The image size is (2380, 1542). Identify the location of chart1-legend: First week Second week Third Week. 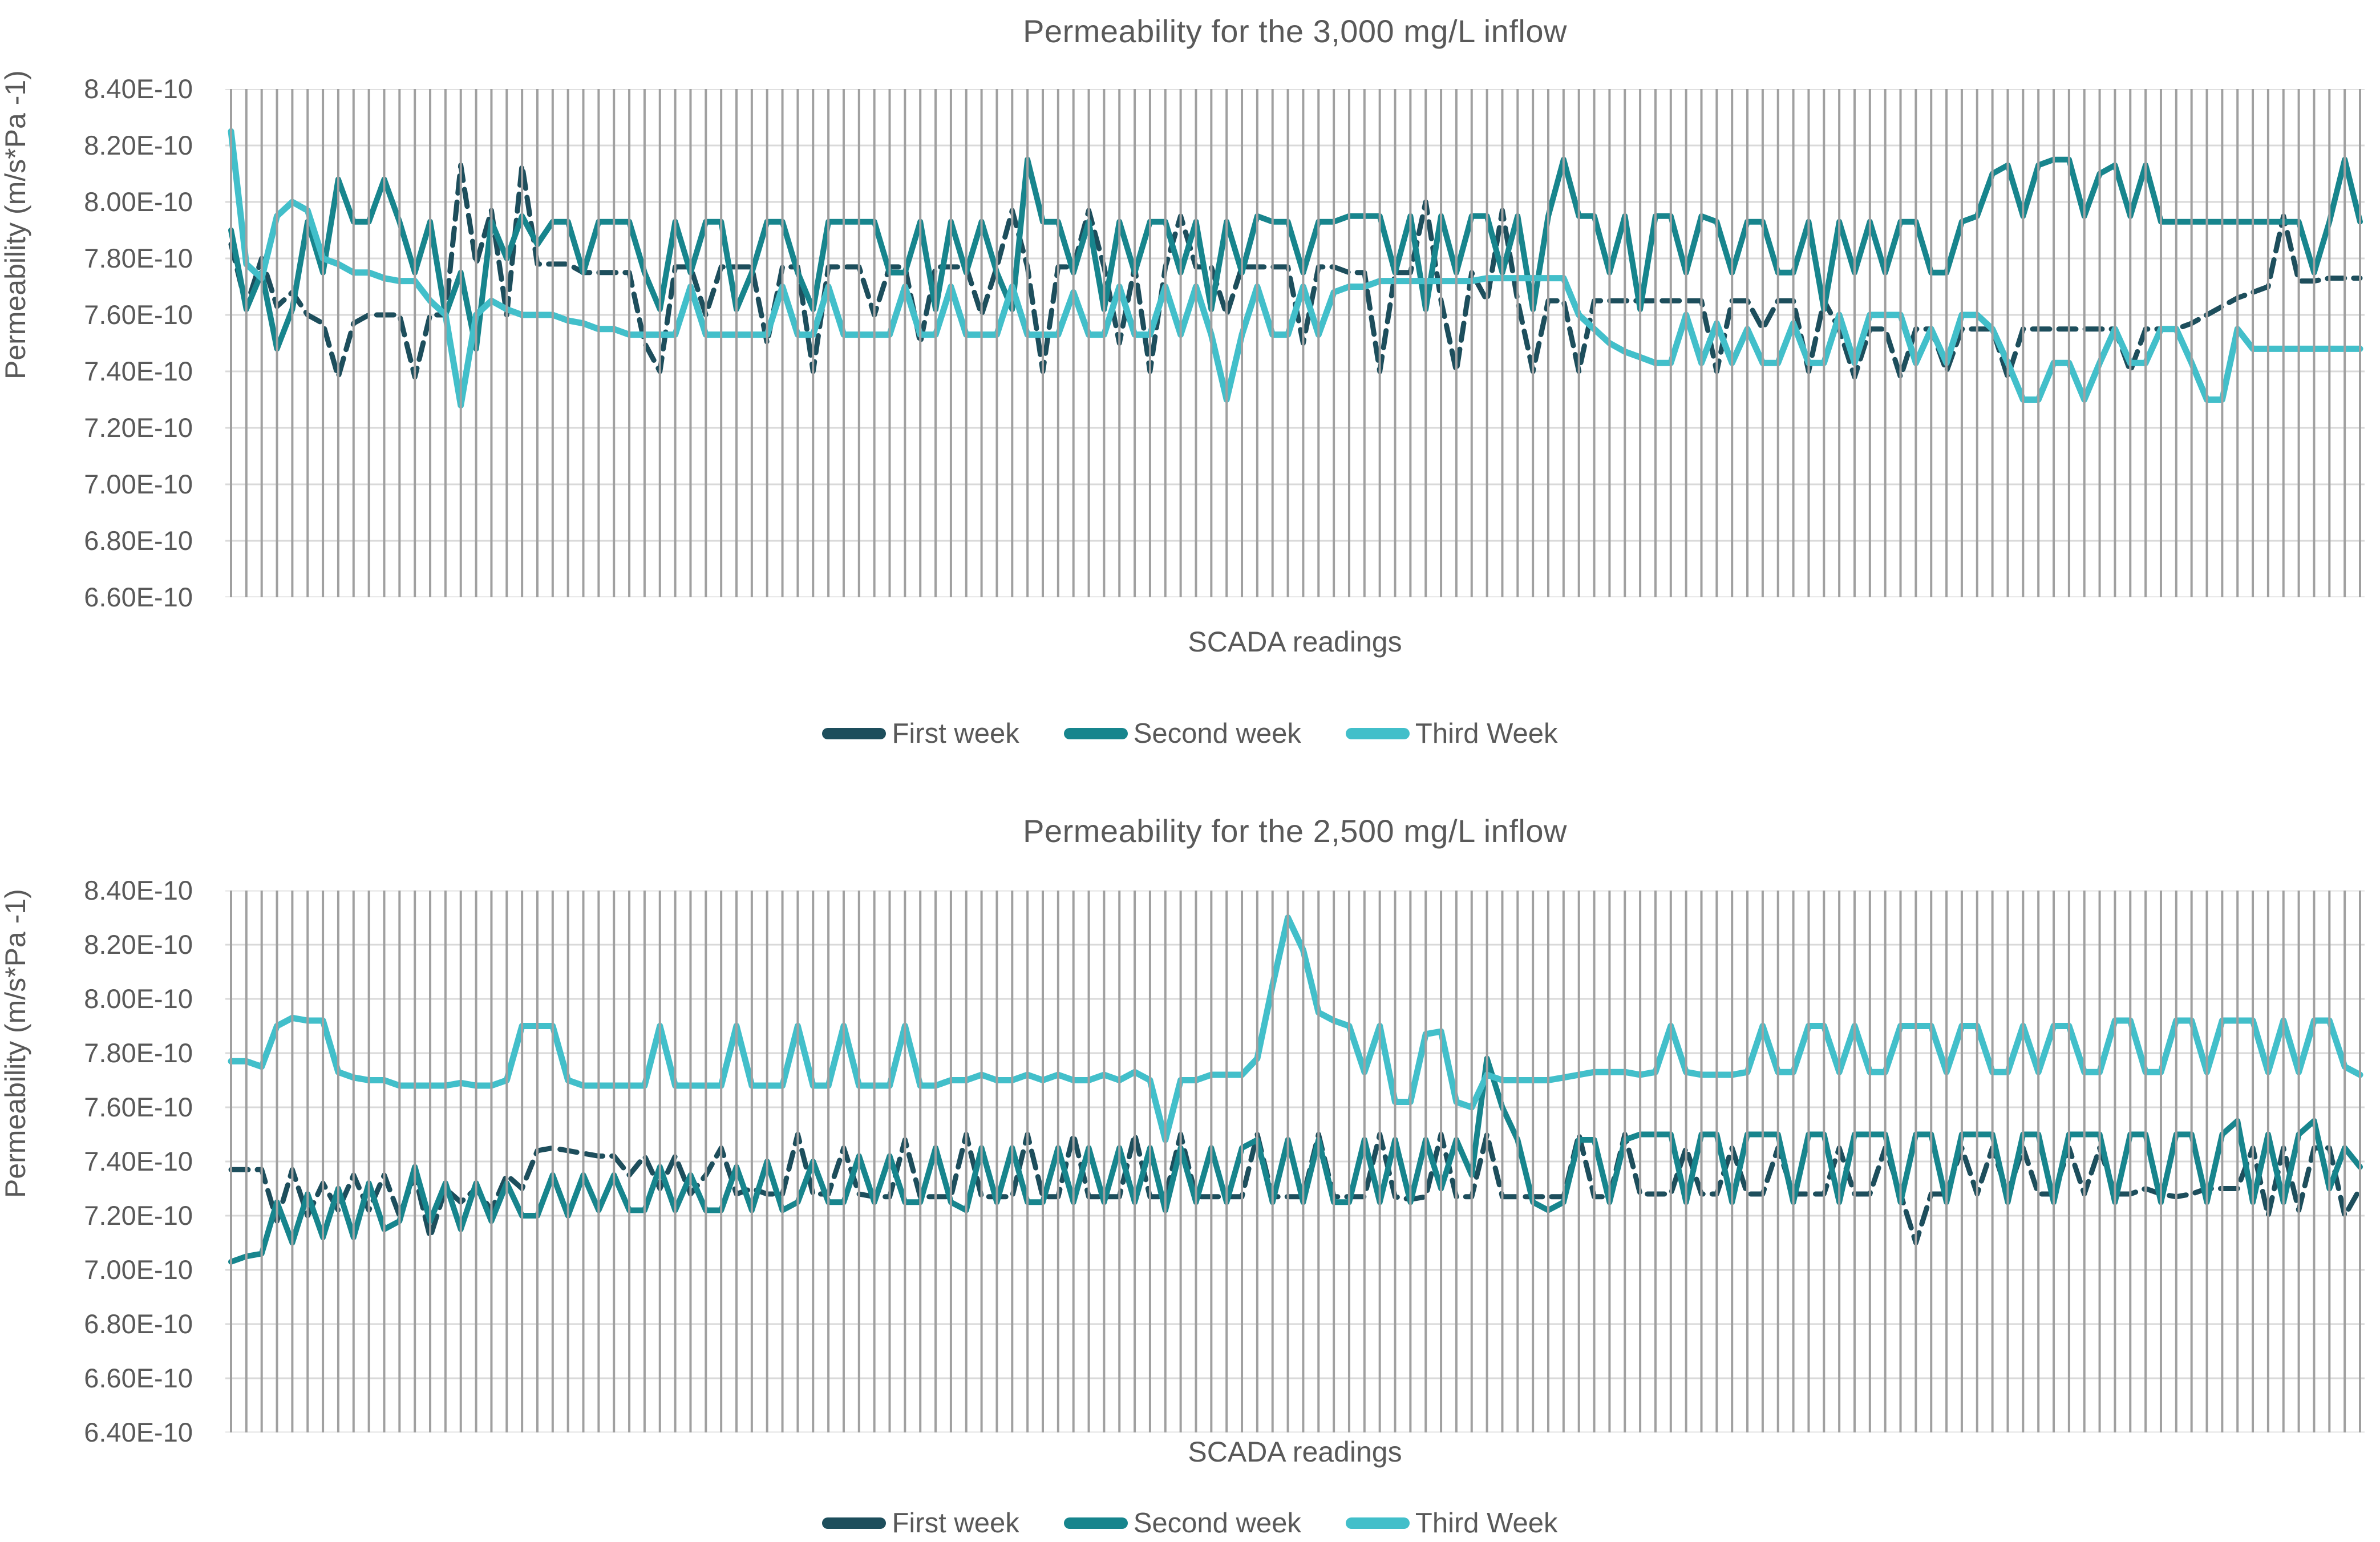
(1190, 734).